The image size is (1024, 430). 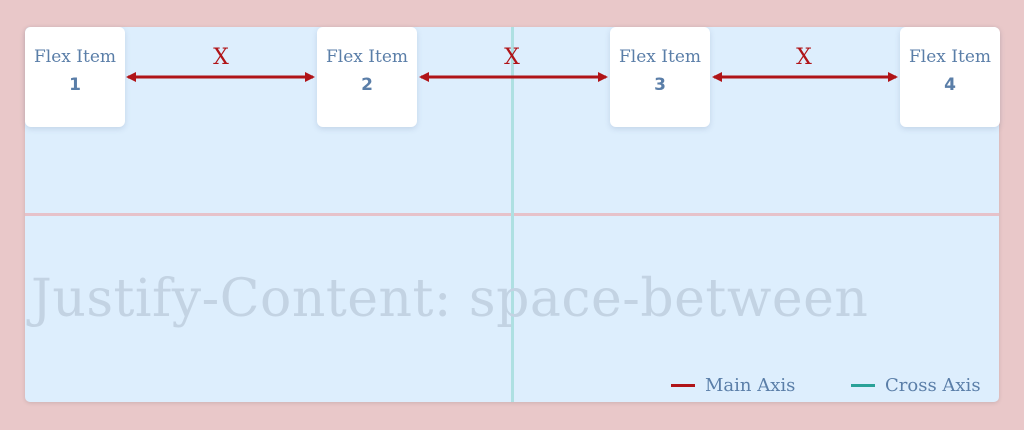 I want to click on flex-item-1: Flex Item 1, so click(x=75, y=77).